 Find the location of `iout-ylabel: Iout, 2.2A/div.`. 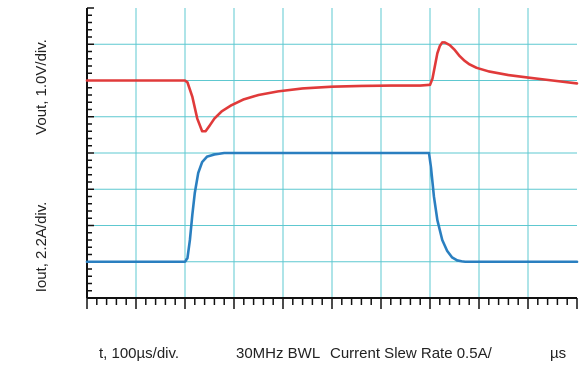

iout-ylabel: Iout, 2.2A/div. is located at coordinates (41, 247).